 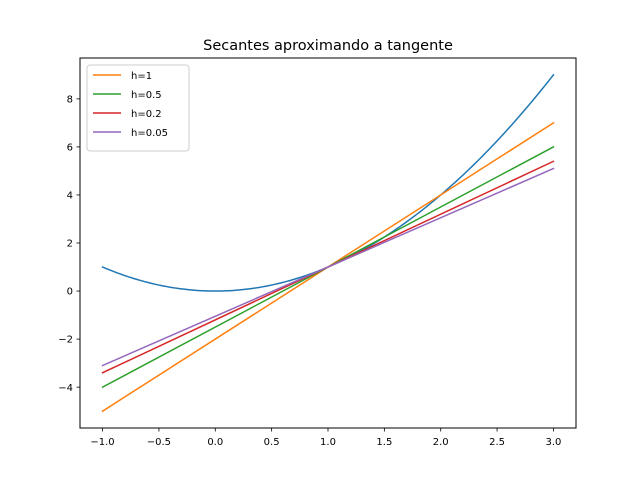 I want to click on y-tick-label: 0, so click(x=70, y=292).